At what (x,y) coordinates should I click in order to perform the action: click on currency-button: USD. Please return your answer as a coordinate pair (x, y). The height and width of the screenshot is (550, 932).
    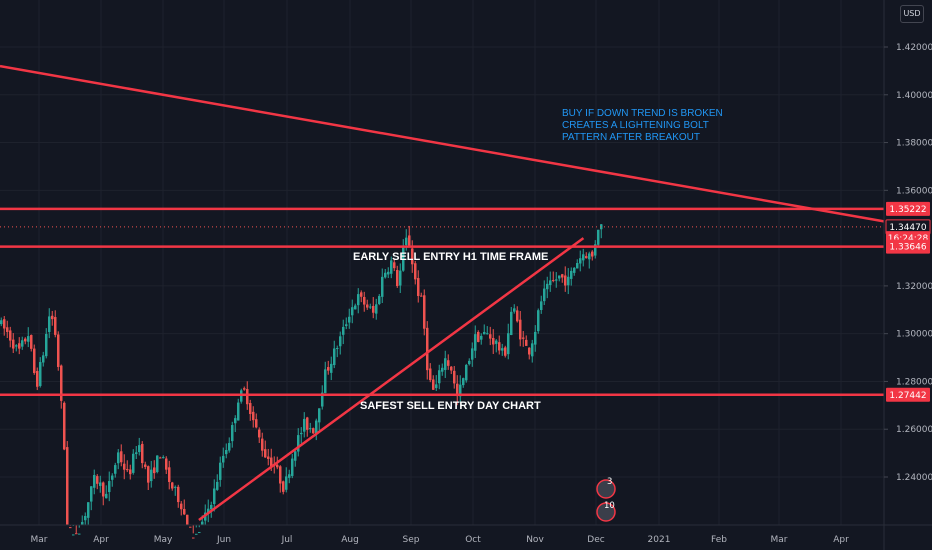
    Looking at the image, I should click on (912, 14).